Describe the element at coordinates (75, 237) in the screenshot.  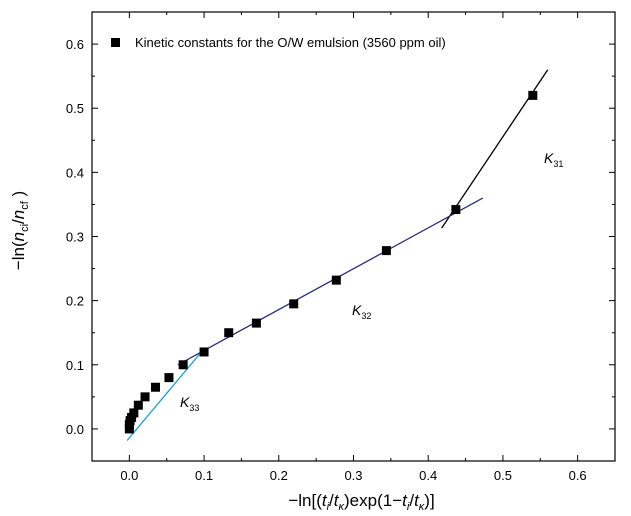
I see `y-tick-label: 0.3` at that location.